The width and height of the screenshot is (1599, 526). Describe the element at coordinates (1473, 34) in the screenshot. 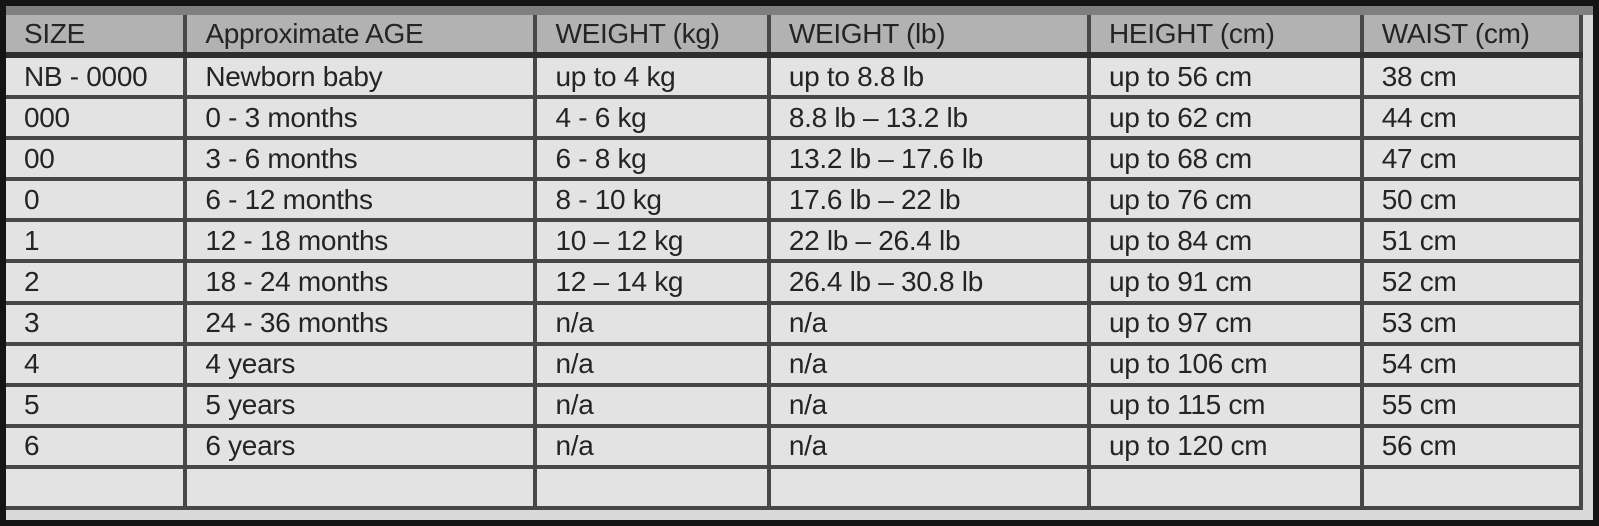

I see `header-cell-waist-cm: WAIST (cm)` at that location.